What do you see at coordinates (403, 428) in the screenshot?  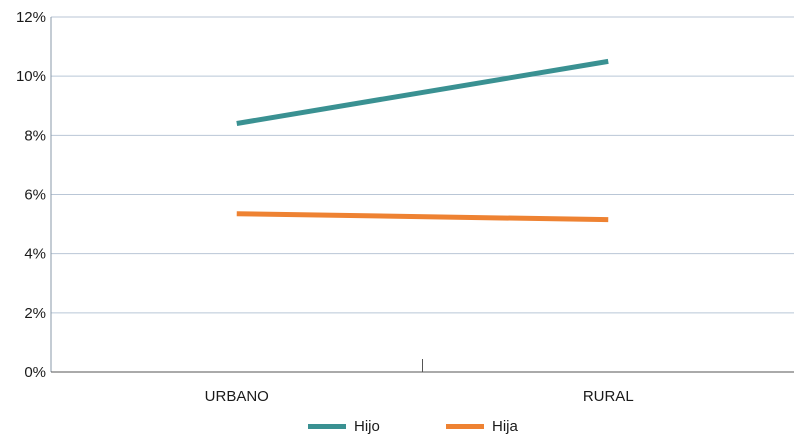 I see `legend: Hijo Hija` at bounding box center [403, 428].